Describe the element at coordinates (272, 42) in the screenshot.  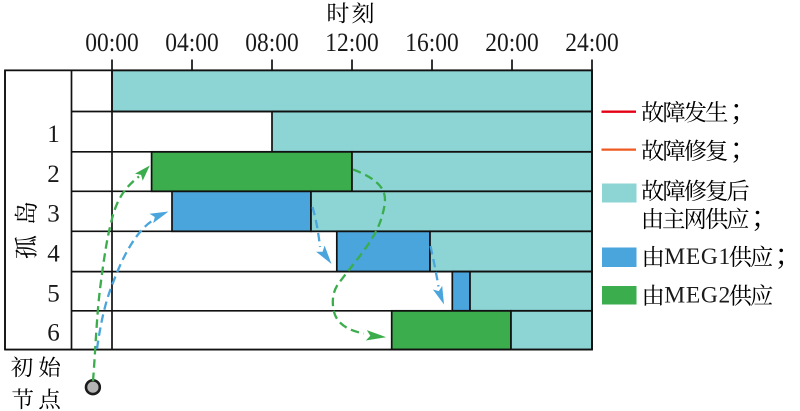
I see `svg-text: 08:00` at that location.